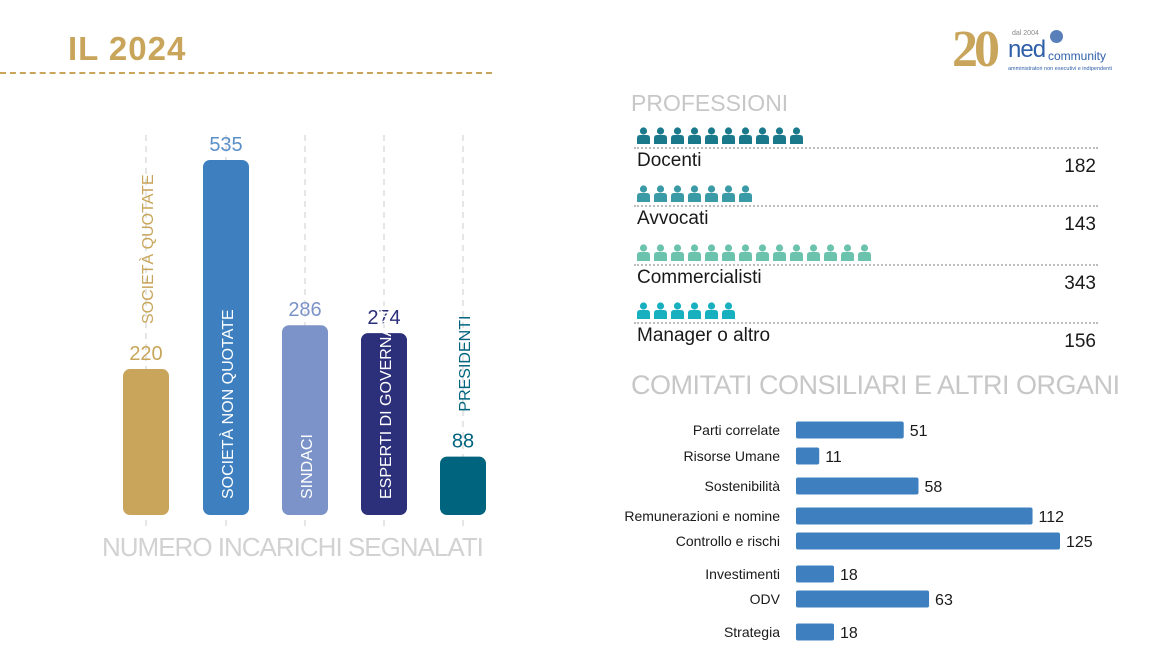 The image size is (1165, 650). What do you see at coordinates (383, 318) in the screenshot?
I see `bar-value-label: 274` at bounding box center [383, 318].